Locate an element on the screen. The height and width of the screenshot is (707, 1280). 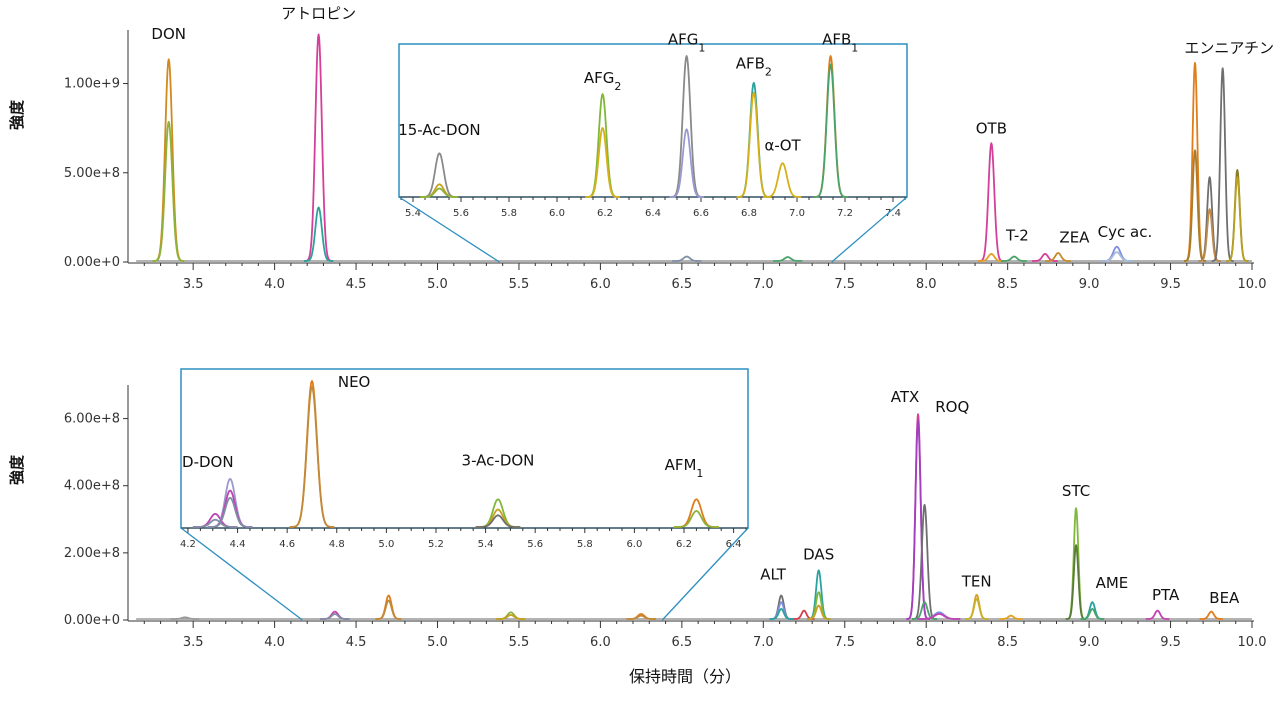
top-inset-x-tick-label: 7.0 is located at coordinates (797, 213).